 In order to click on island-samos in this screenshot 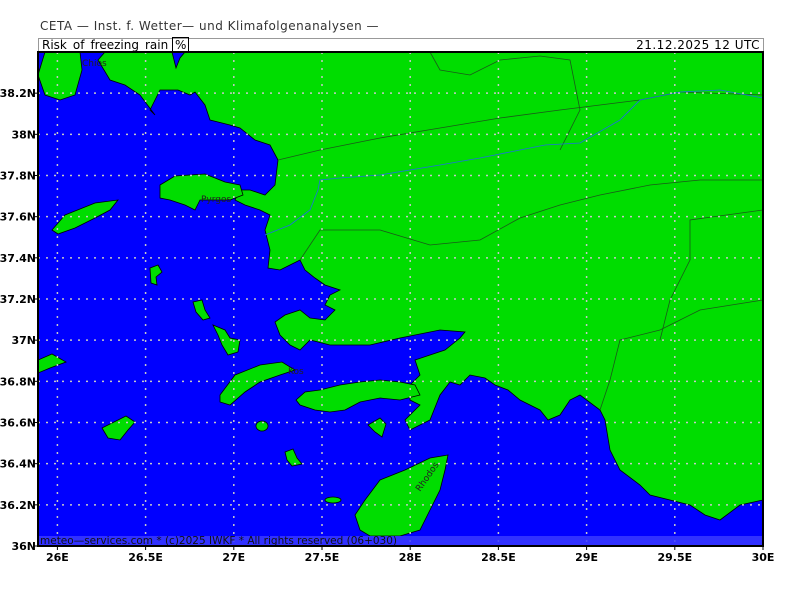, I will do `click(201, 192)`.